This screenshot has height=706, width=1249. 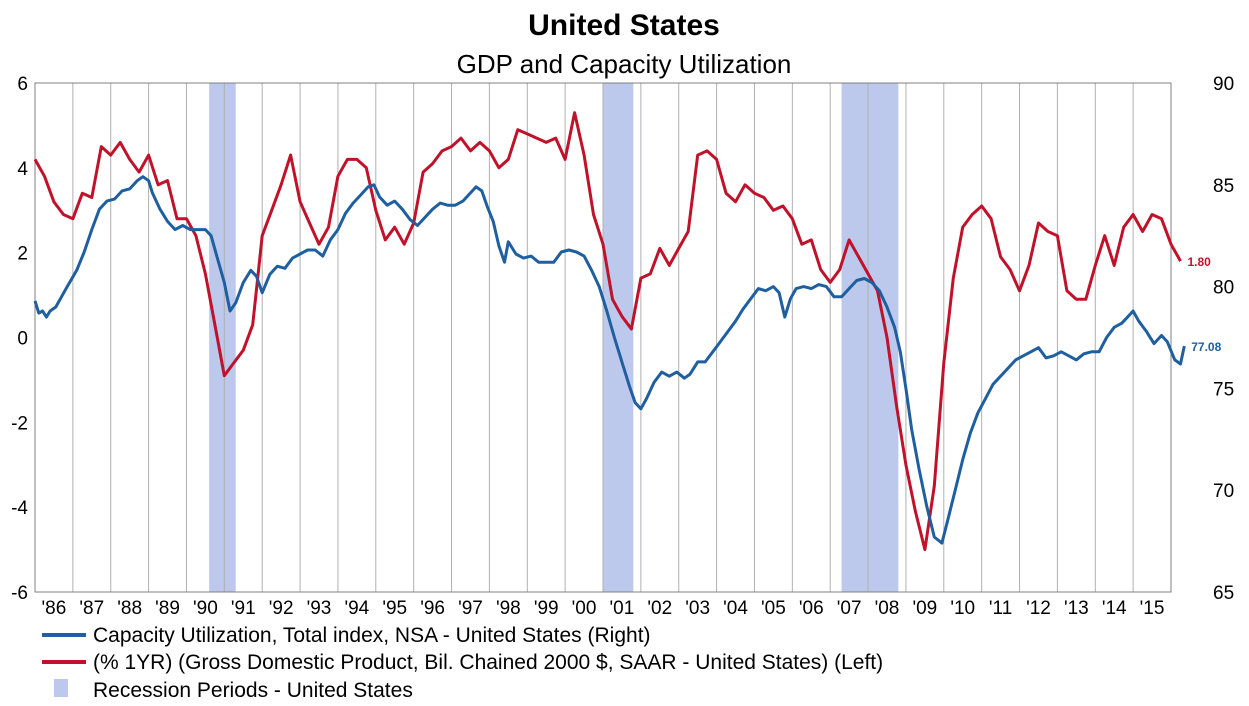 I want to click on x-tick-label: '14, so click(x=1114, y=608).